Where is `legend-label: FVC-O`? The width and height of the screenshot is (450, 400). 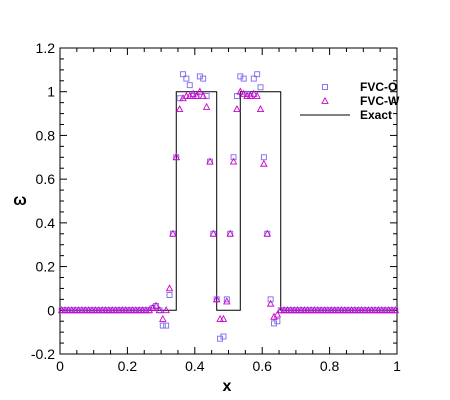
legend-label: FVC-O is located at coordinates (378, 87).